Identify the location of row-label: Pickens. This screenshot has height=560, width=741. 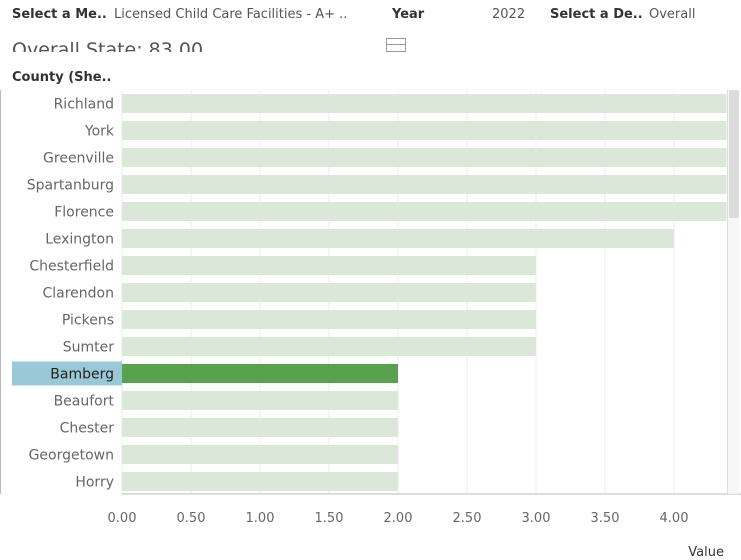
(88, 321).